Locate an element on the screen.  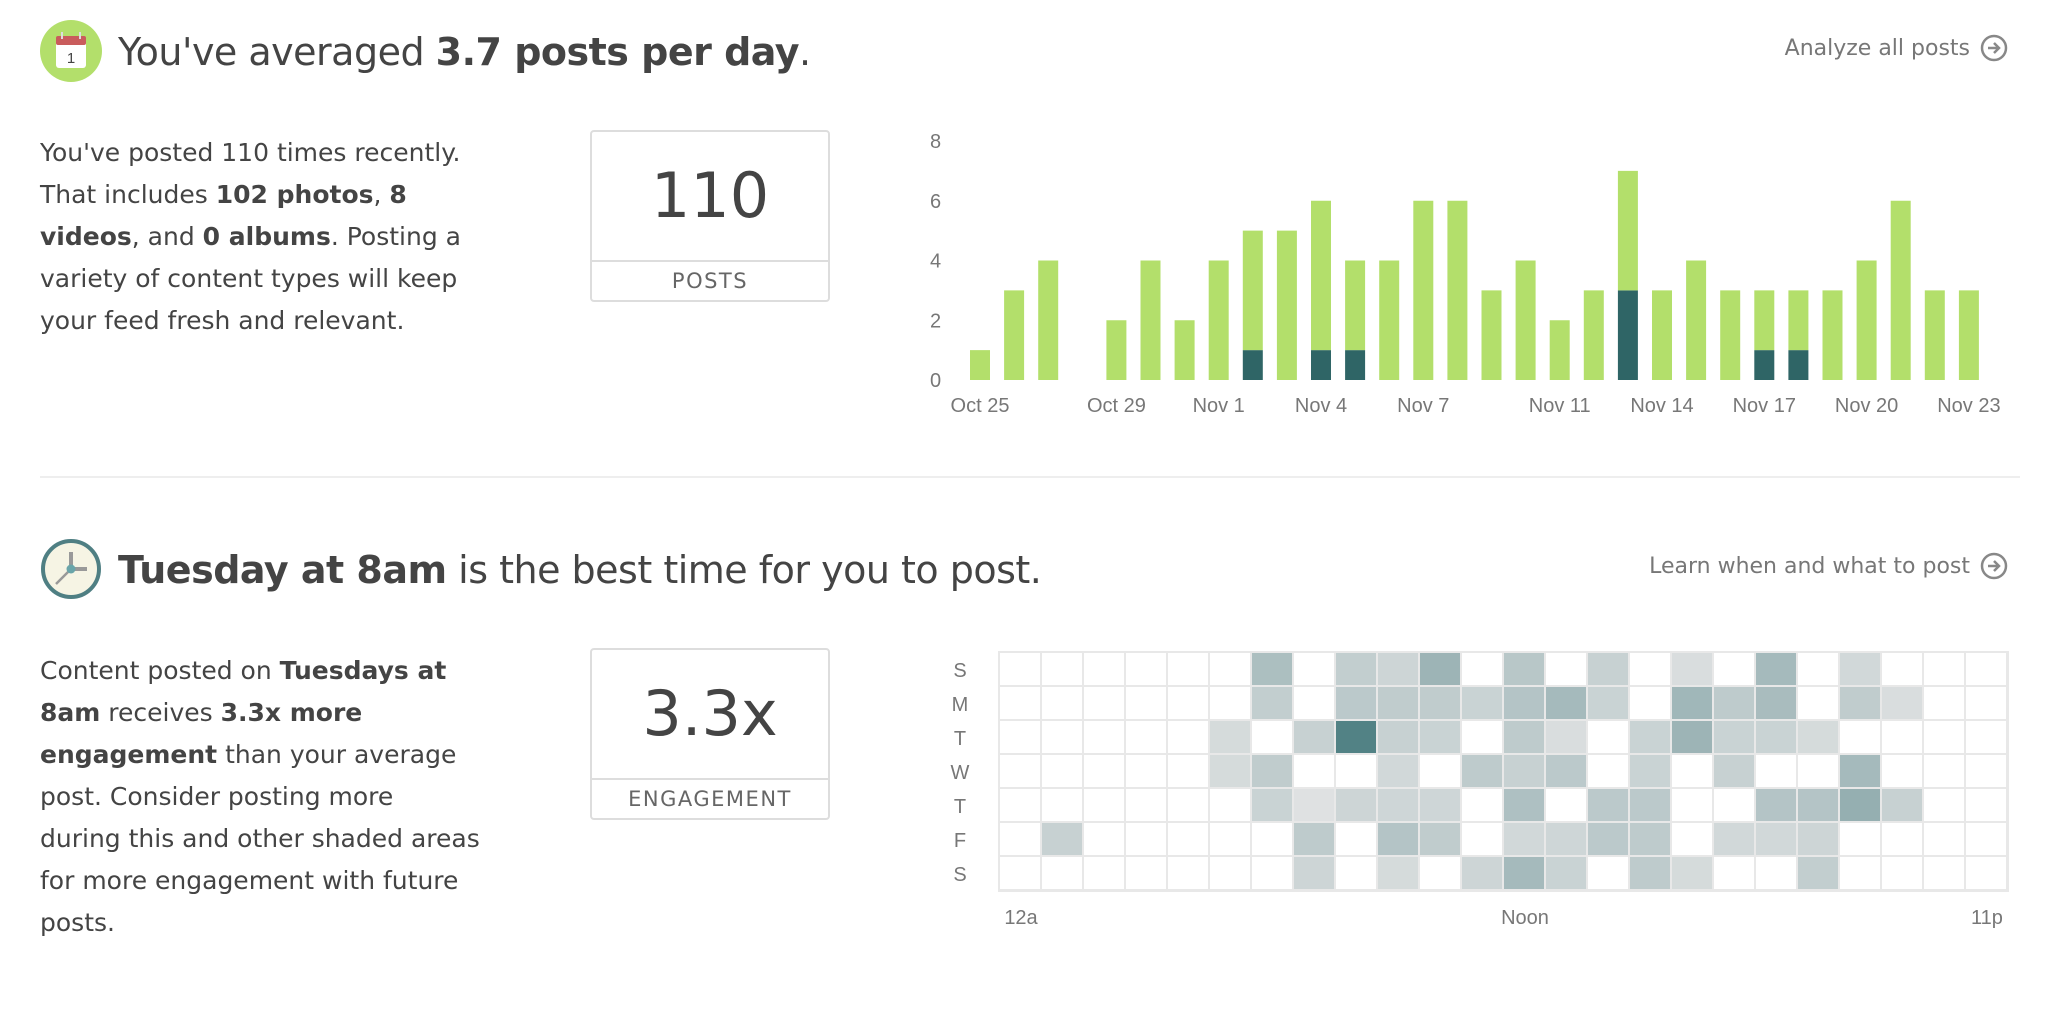
emphasis-text: 3.3x more engagement is located at coordinates (201, 733).